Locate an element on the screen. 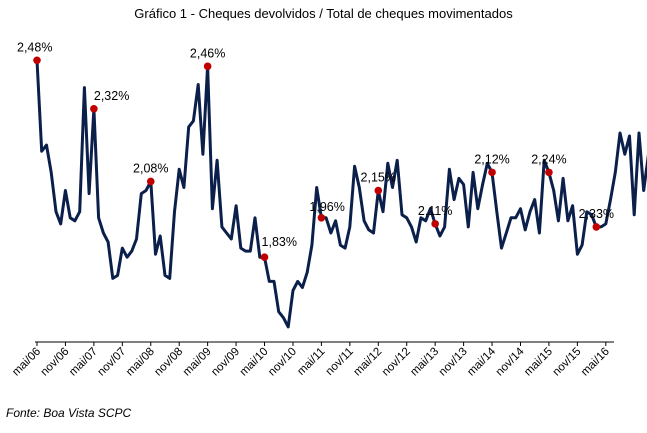  x-tick-label: nov/08 is located at coordinates (168, 362).